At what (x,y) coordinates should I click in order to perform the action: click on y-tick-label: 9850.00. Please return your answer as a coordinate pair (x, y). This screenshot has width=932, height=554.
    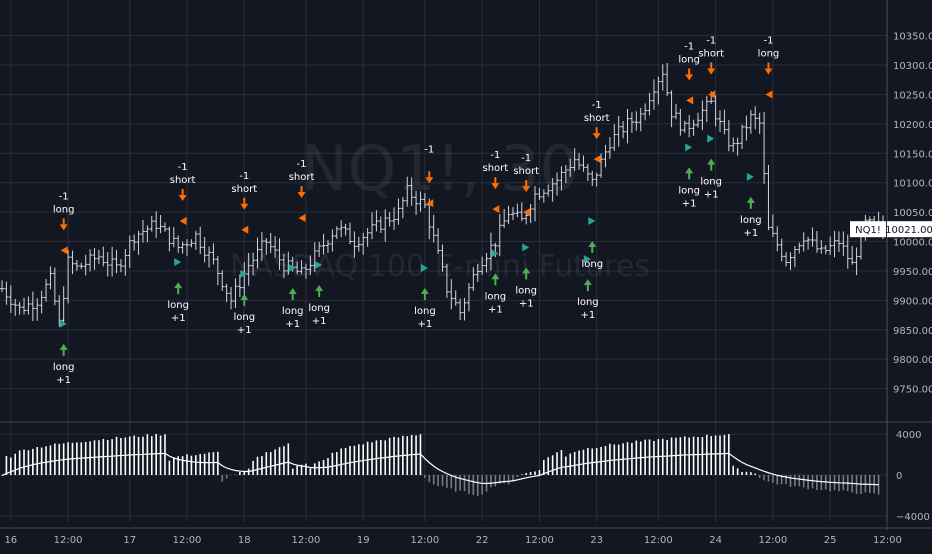
    Looking at the image, I should click on (912, 331).